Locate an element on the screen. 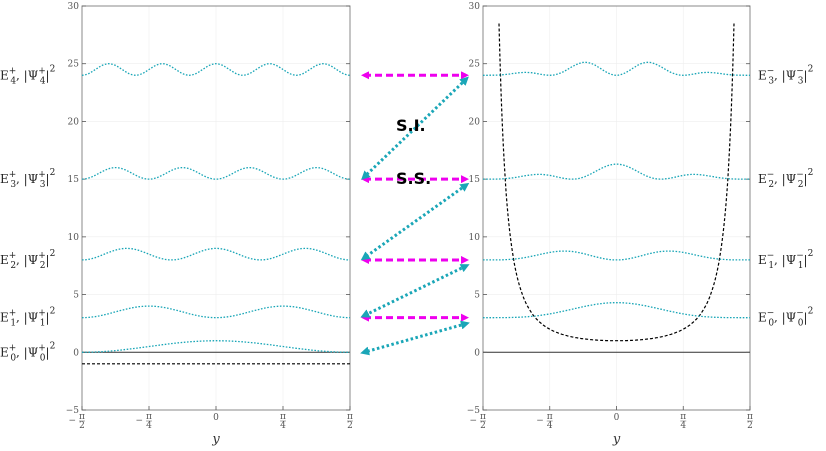 This screenshot has height=451, width=826. energy-level-label: E− 1, |Ψ− 1|2 is located at coordinates (785, 260).